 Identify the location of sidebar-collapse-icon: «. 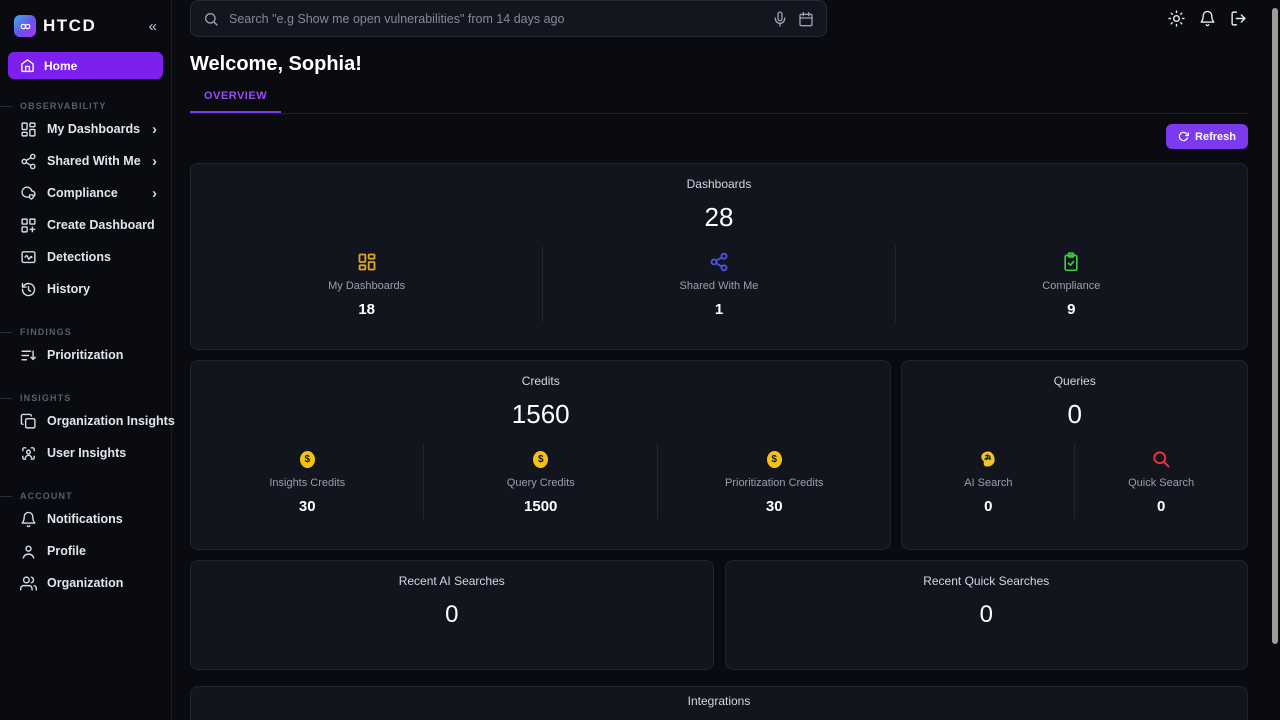
(152, 26).